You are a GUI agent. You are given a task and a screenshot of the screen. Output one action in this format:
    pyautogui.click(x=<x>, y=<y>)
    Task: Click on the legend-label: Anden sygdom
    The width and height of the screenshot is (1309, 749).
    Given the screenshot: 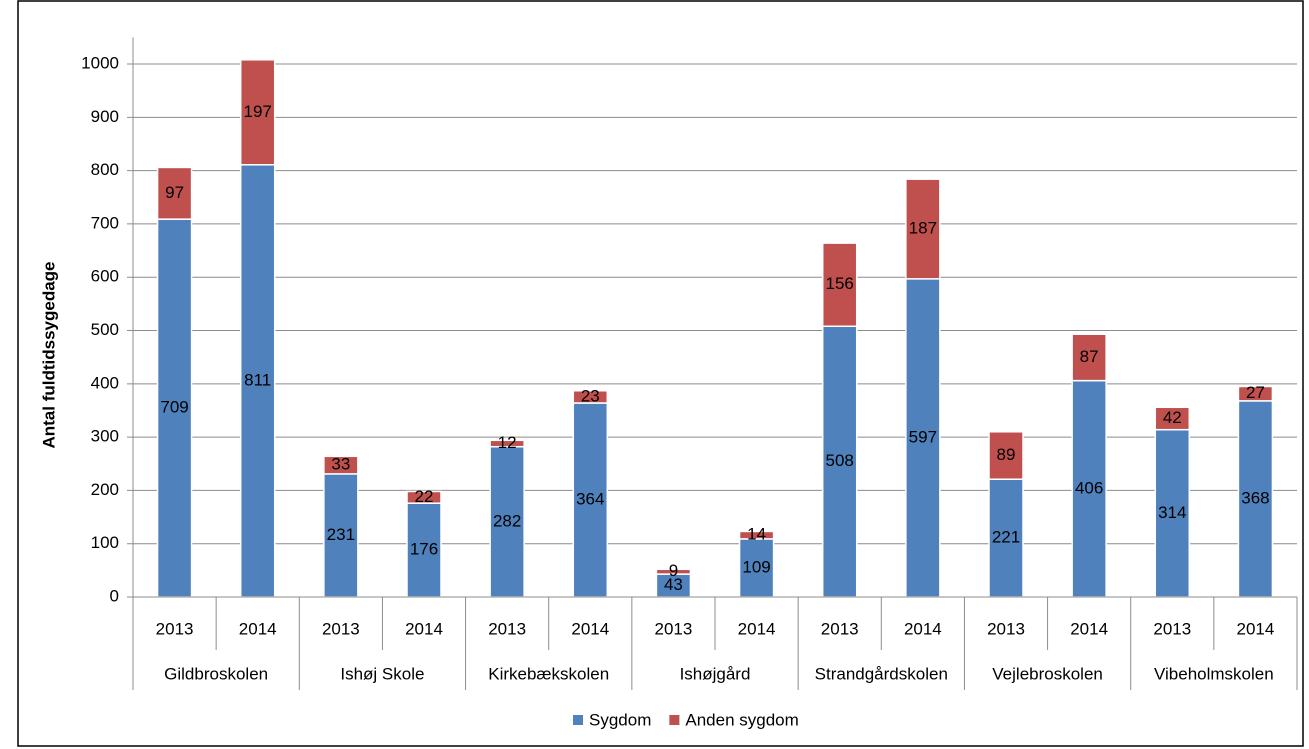 What is the action you would take?
    pyautogui.click(x=741, y=719)
    